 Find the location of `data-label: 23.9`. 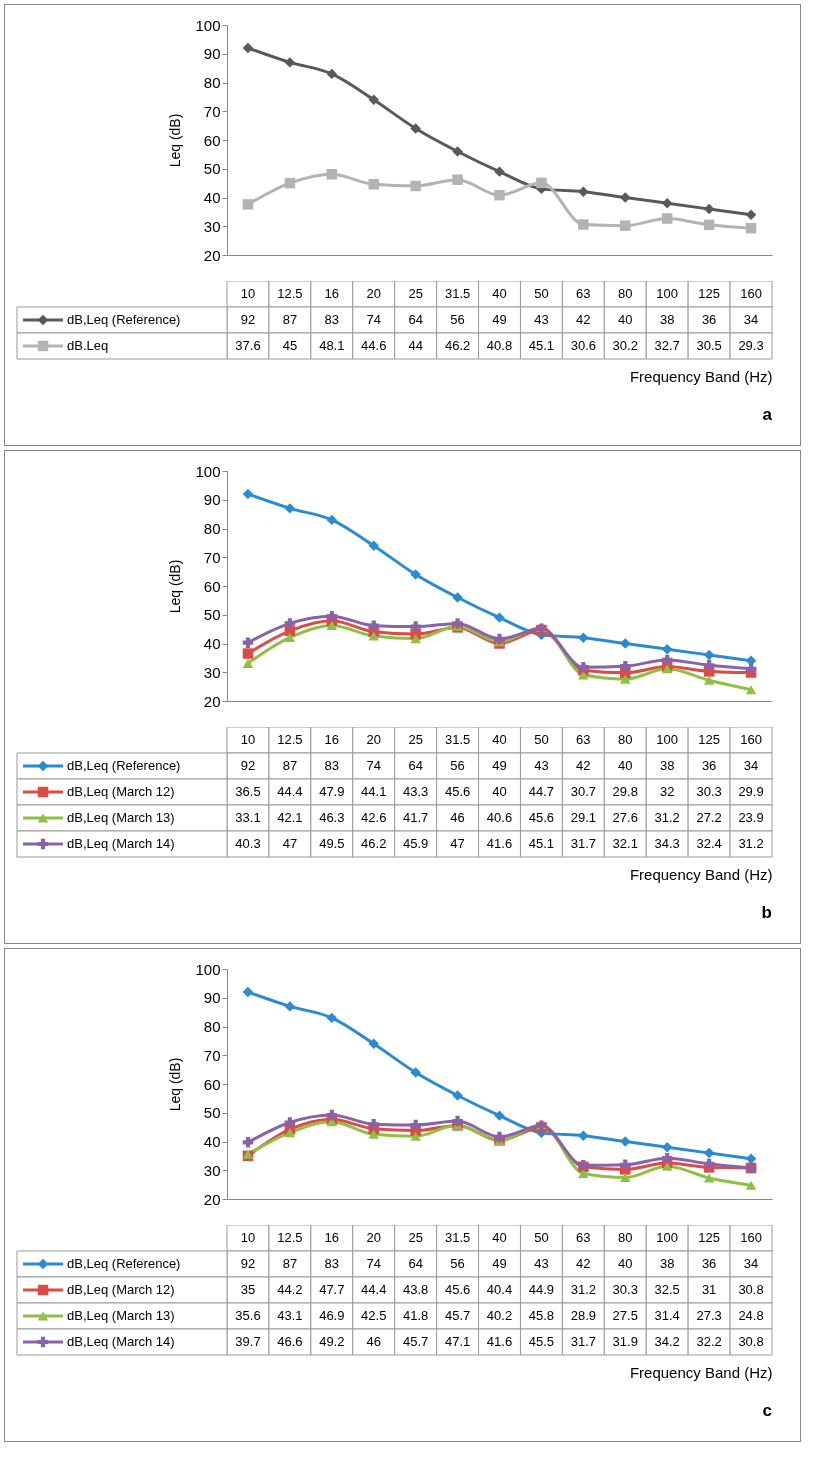

data-label: 23.9 is located at coordinates (751, 817).